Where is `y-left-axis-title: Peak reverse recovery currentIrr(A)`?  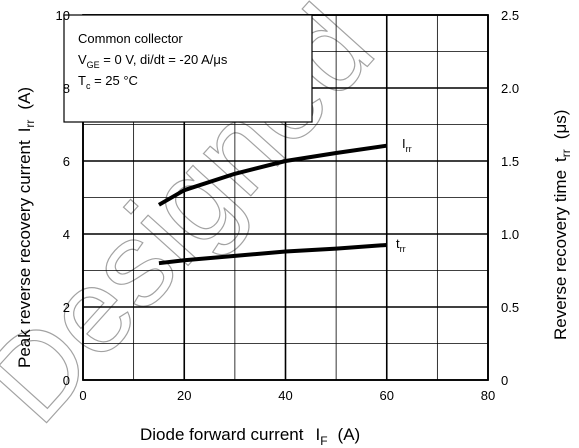
y-left-axis-title: Peak reverse recovery currentIrr(A) is located at coordinates (26, 227).